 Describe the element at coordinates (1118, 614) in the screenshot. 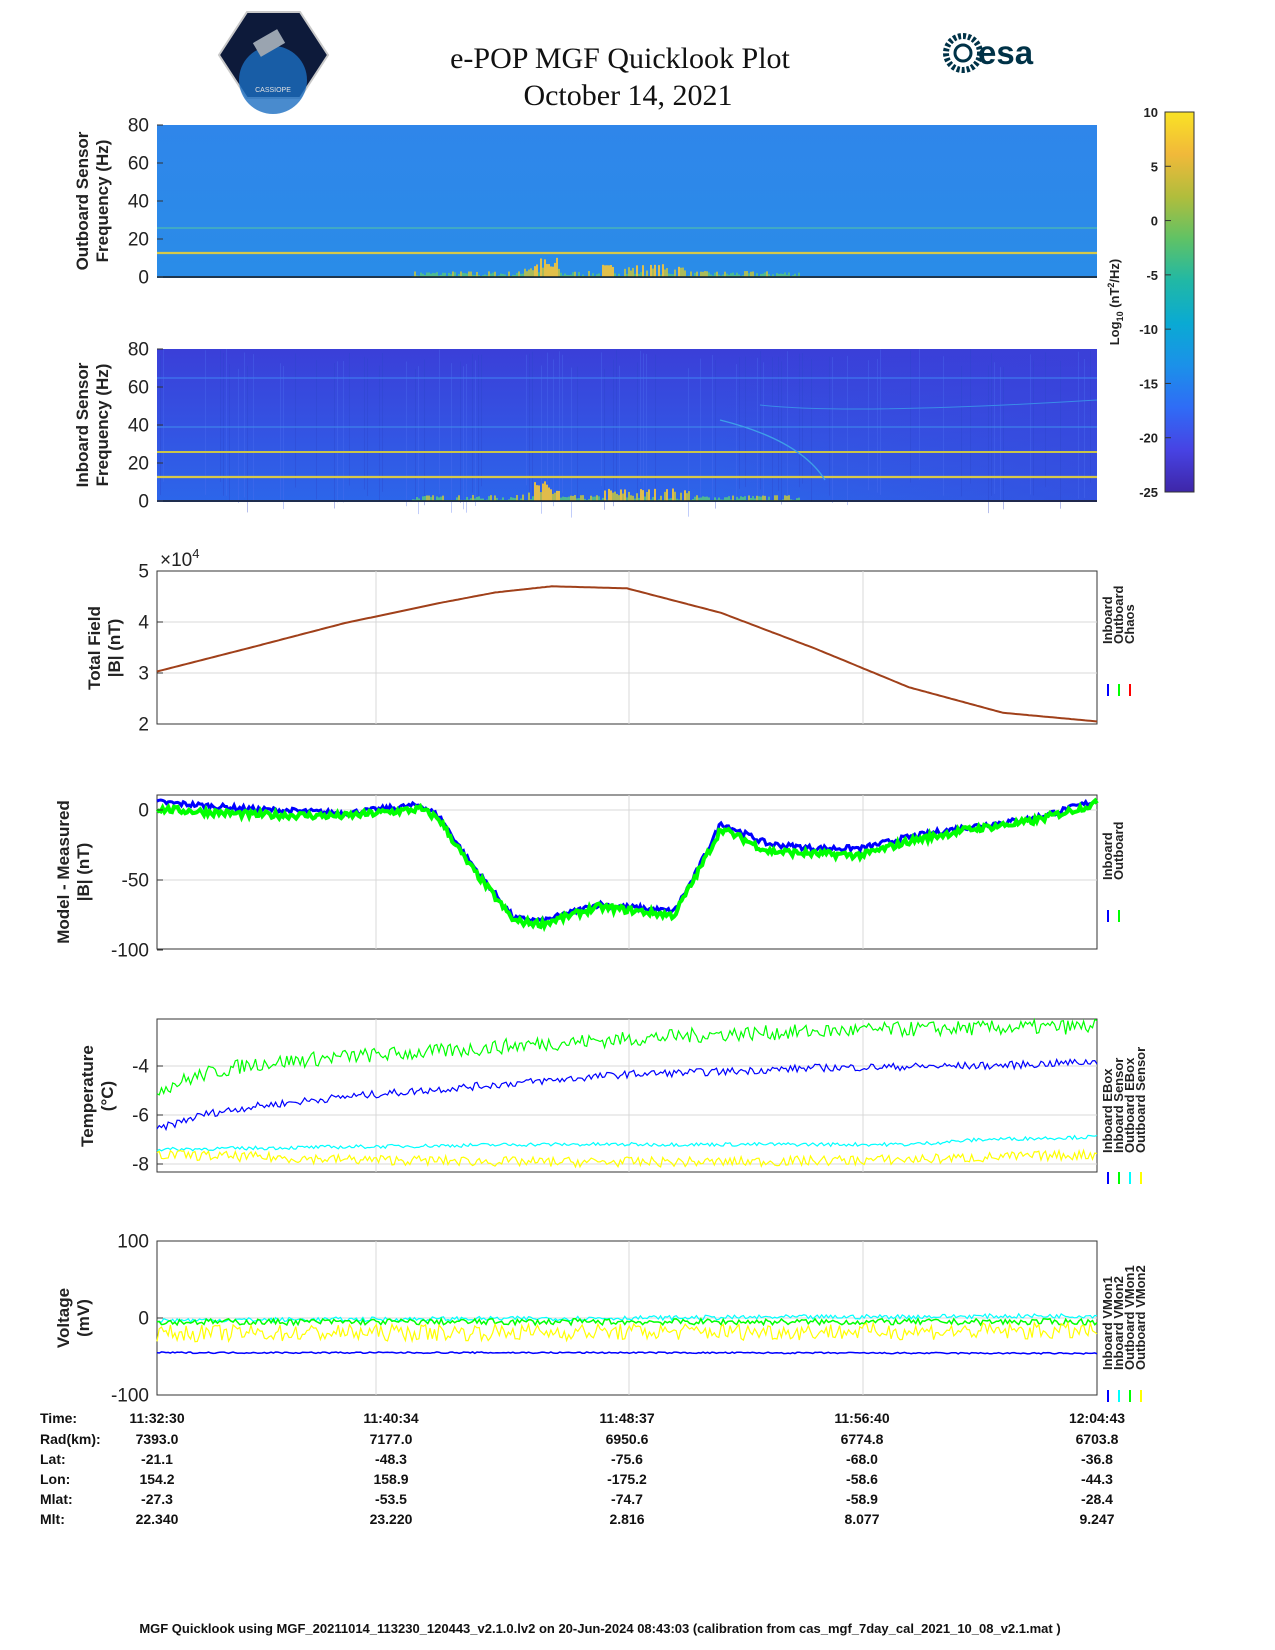

I see `legend-label: Outboard` at that location.